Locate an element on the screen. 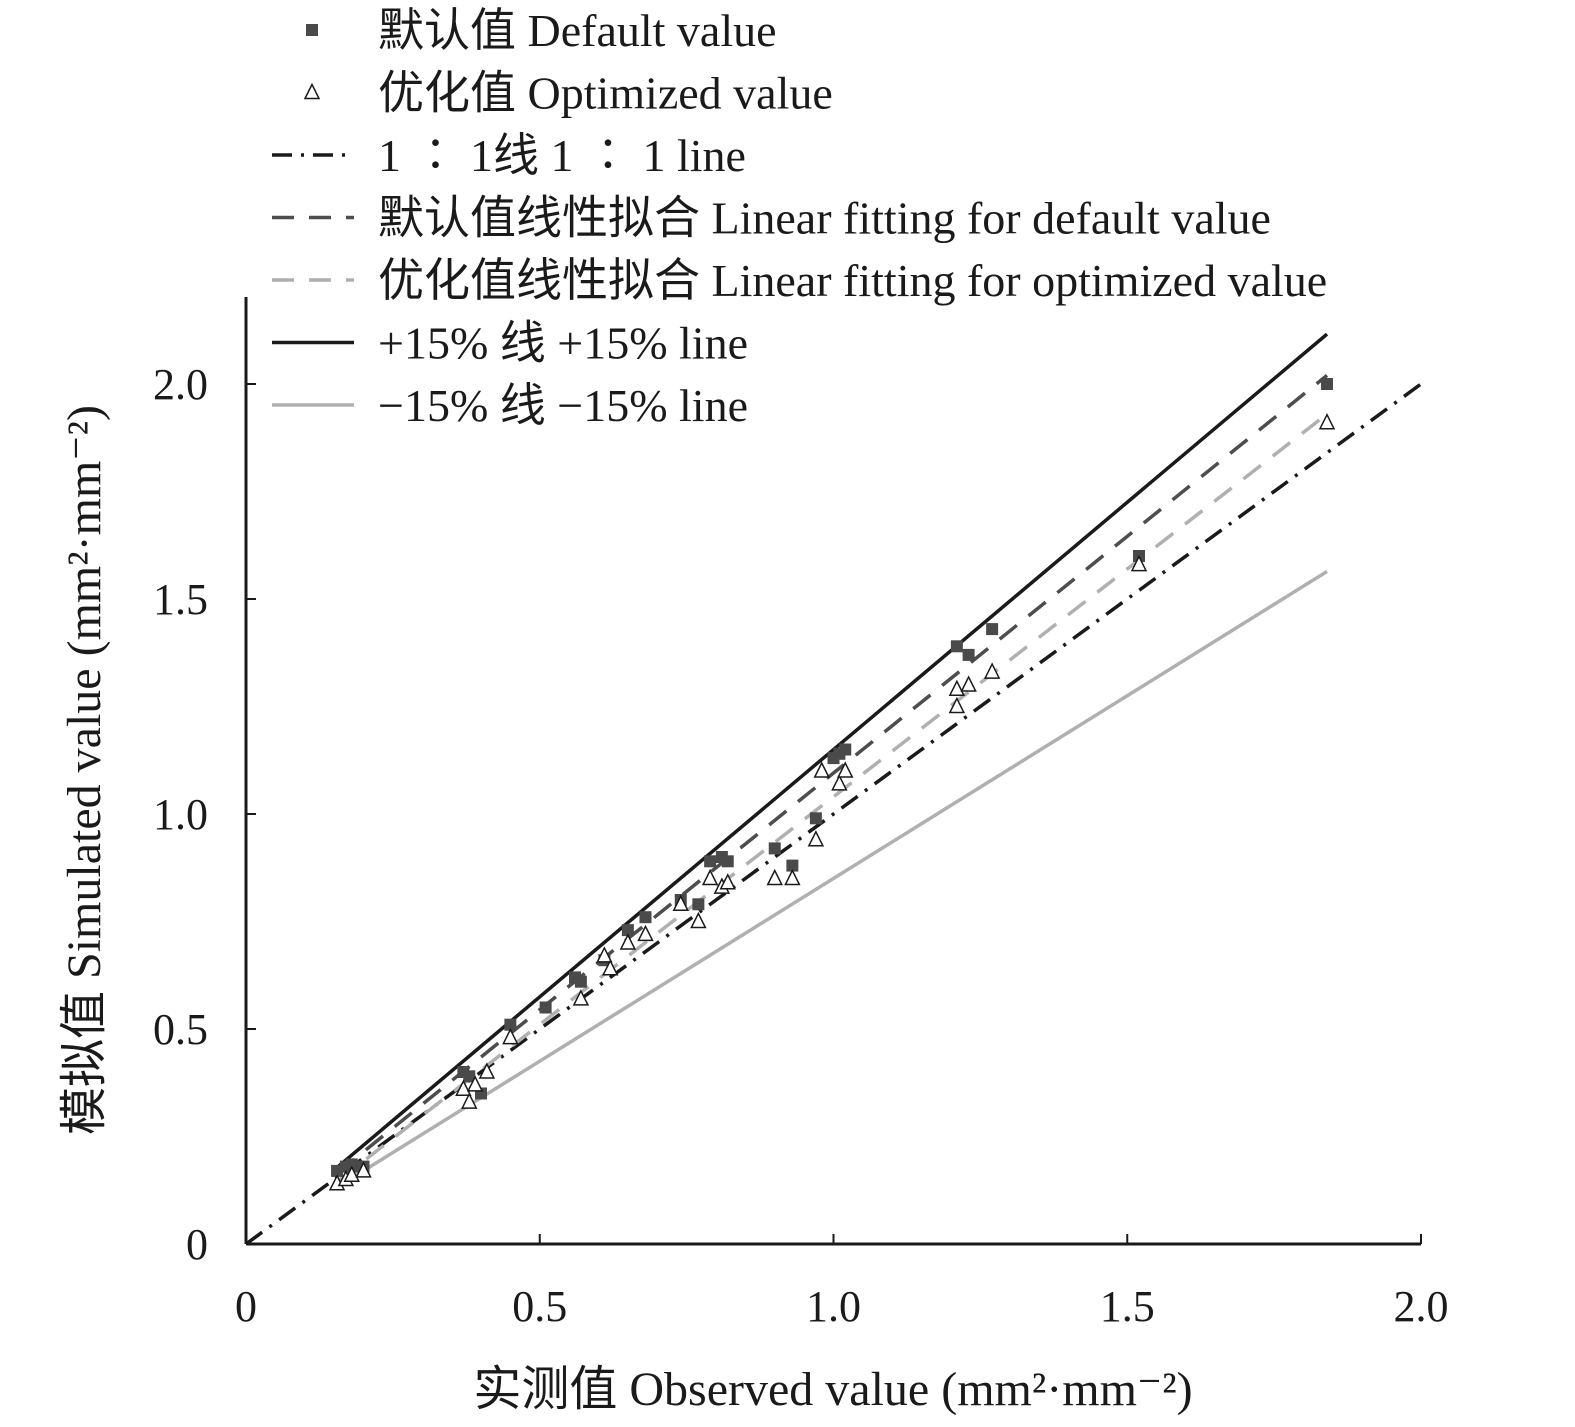  legend-label: +15% 线 +15% line is located at coordinates (563, 343).